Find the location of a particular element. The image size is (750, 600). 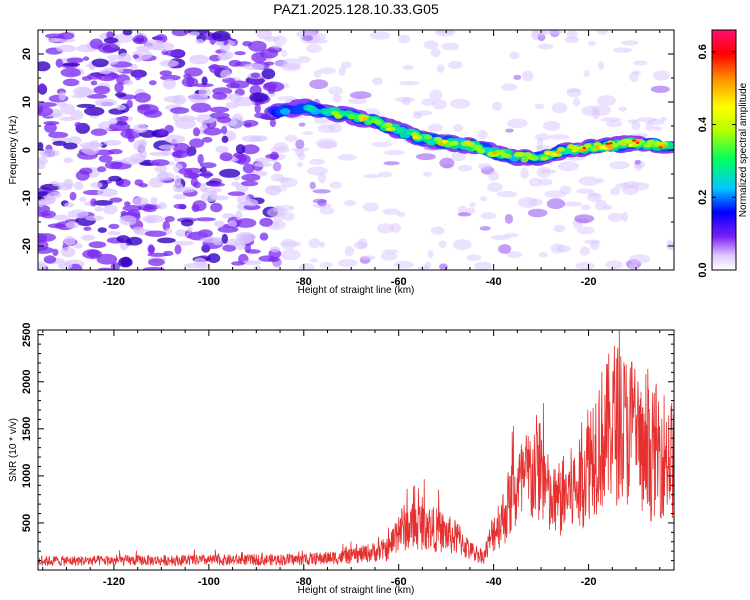

y-tick-label: 1500 is located at coordinates (27, 429).